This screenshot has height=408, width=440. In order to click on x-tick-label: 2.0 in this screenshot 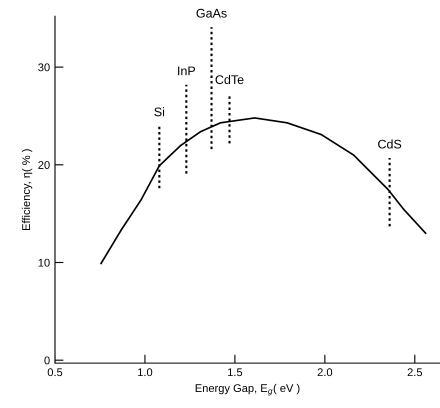, I will do `click(325, 372)`.